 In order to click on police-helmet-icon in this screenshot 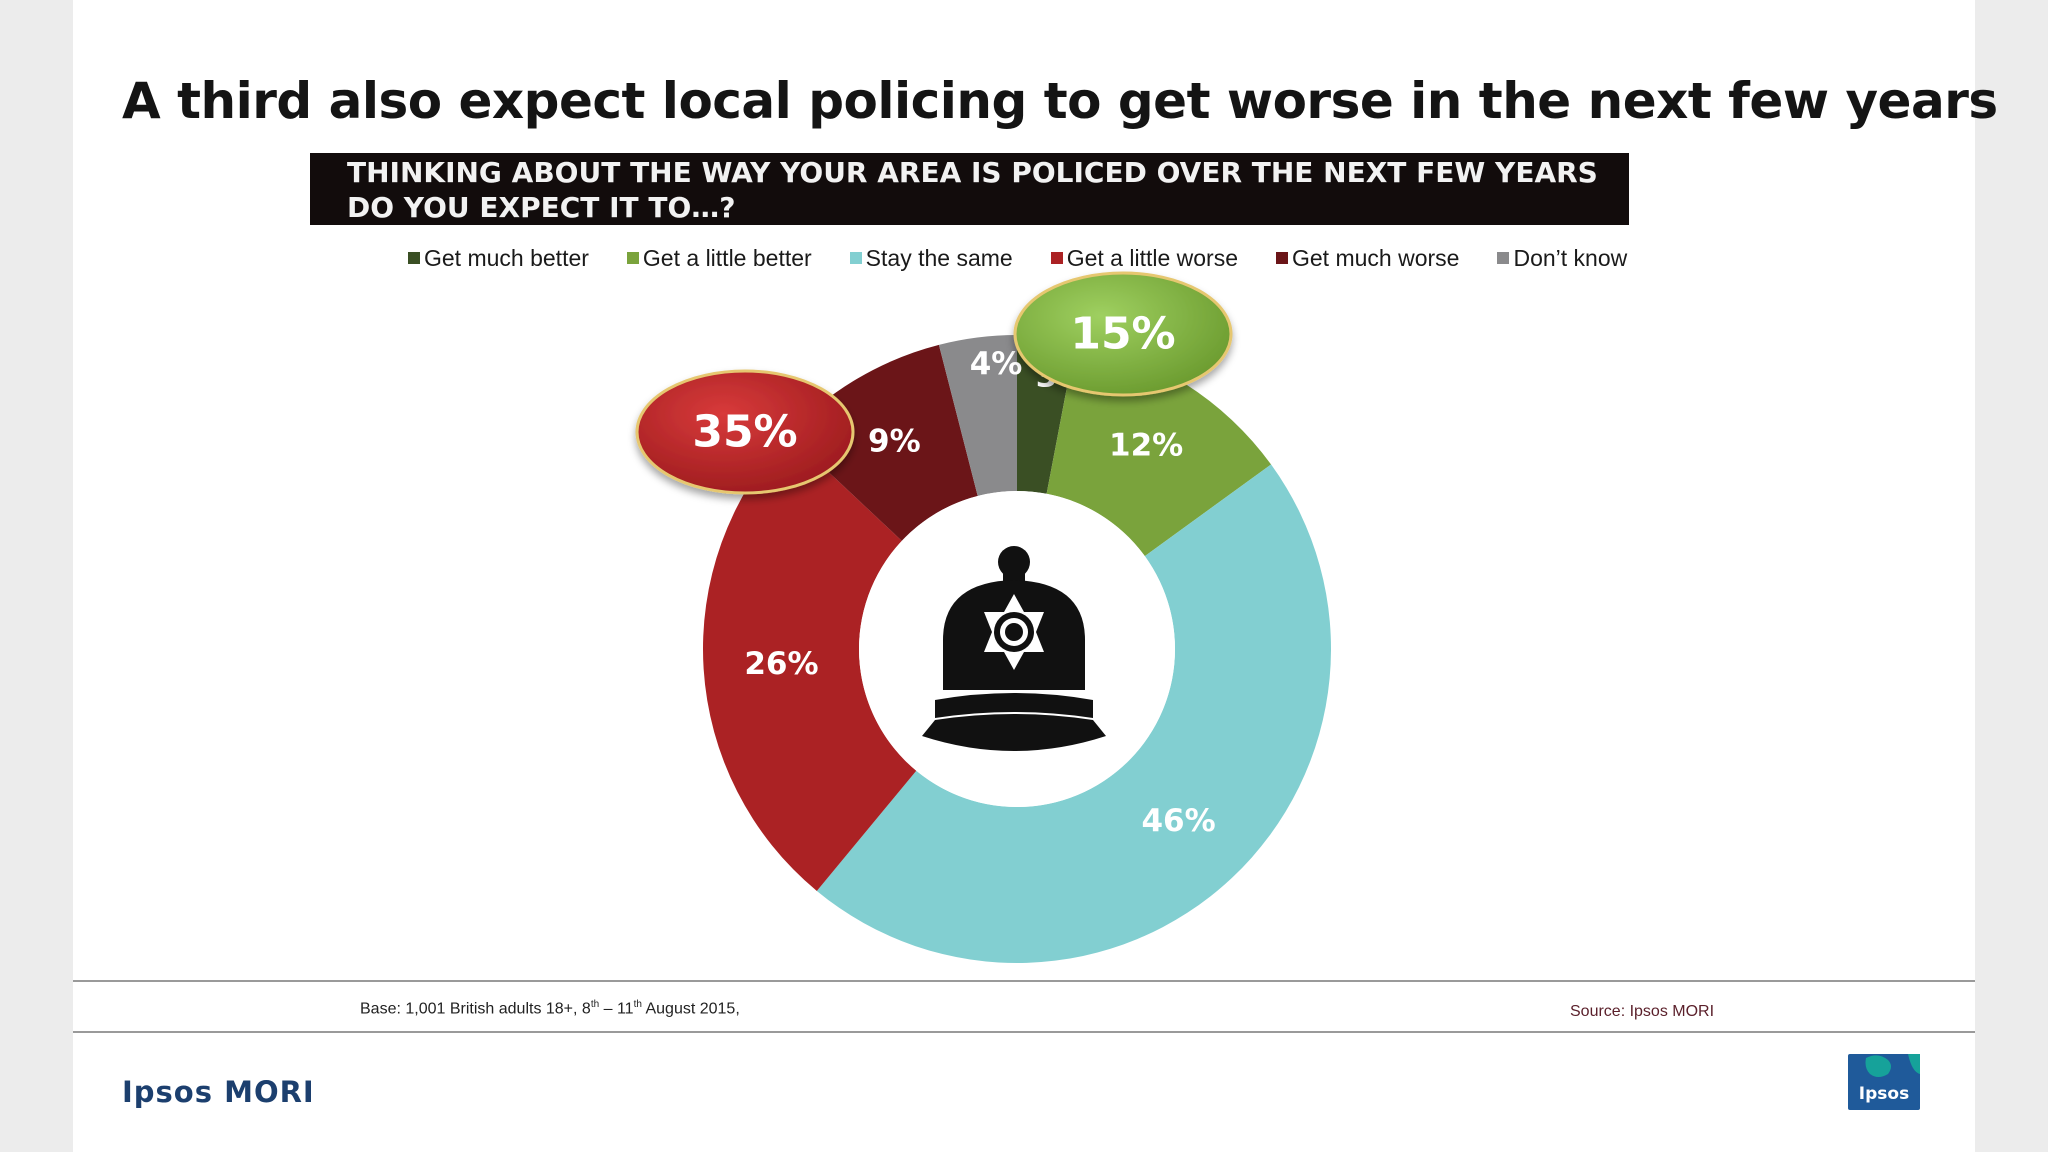, I will do `click(1014, 648)`.